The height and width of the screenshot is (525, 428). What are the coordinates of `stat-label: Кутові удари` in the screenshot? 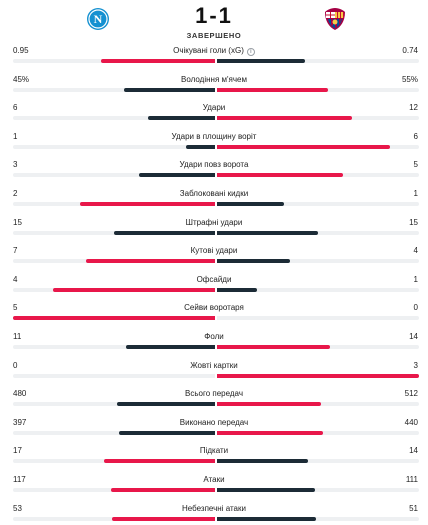 It's located at (214, 250).